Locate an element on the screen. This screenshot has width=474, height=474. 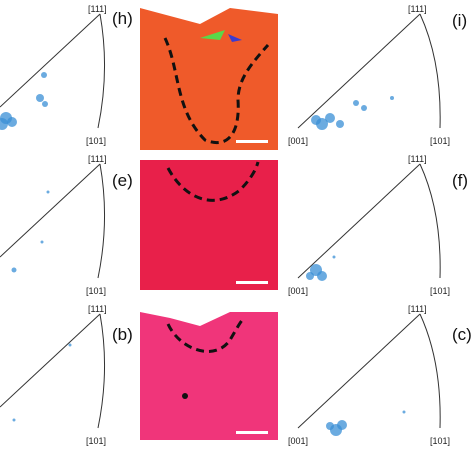
panel-label: (b) is located at coordinates (122, 334).